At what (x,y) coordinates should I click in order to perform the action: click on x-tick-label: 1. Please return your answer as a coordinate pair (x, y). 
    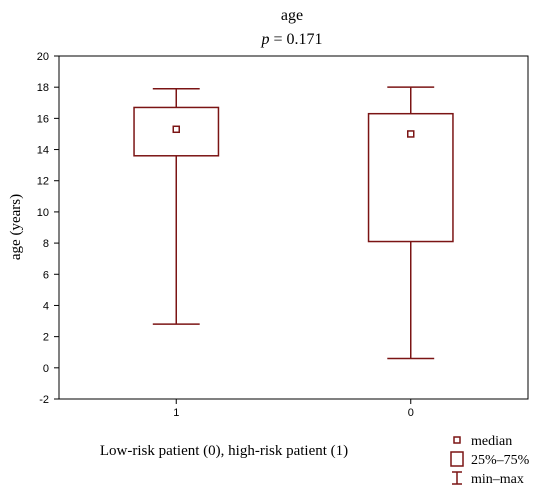
    Looking at the image, I should click on (176, 413).